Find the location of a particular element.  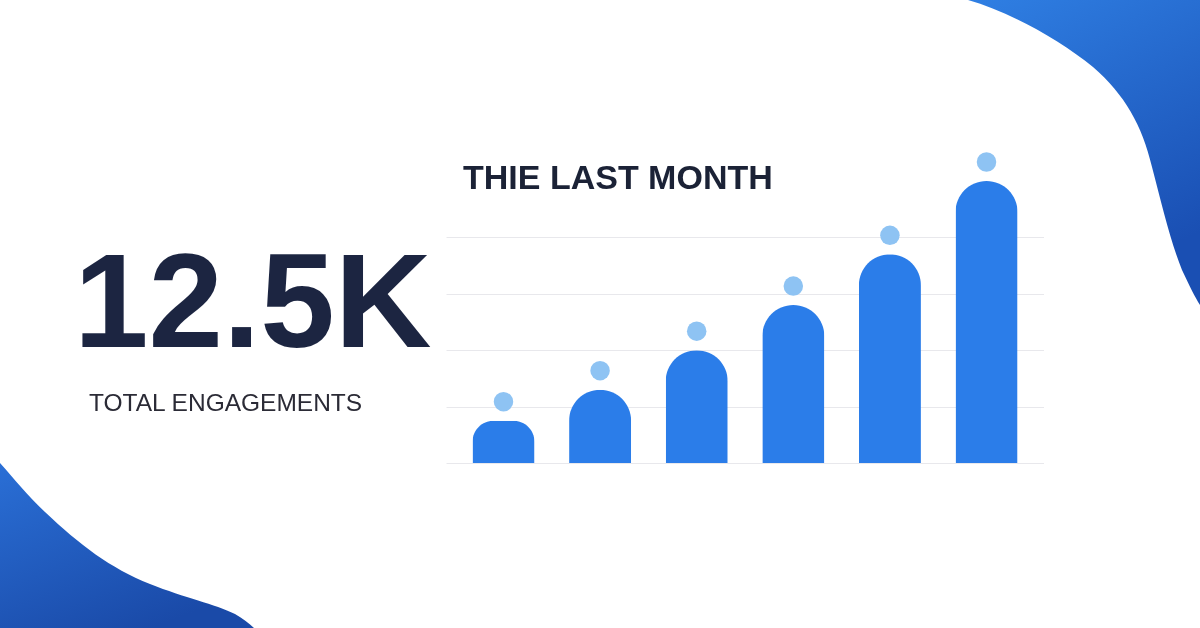

text: 12.5K is located at coordinates (253, 300).